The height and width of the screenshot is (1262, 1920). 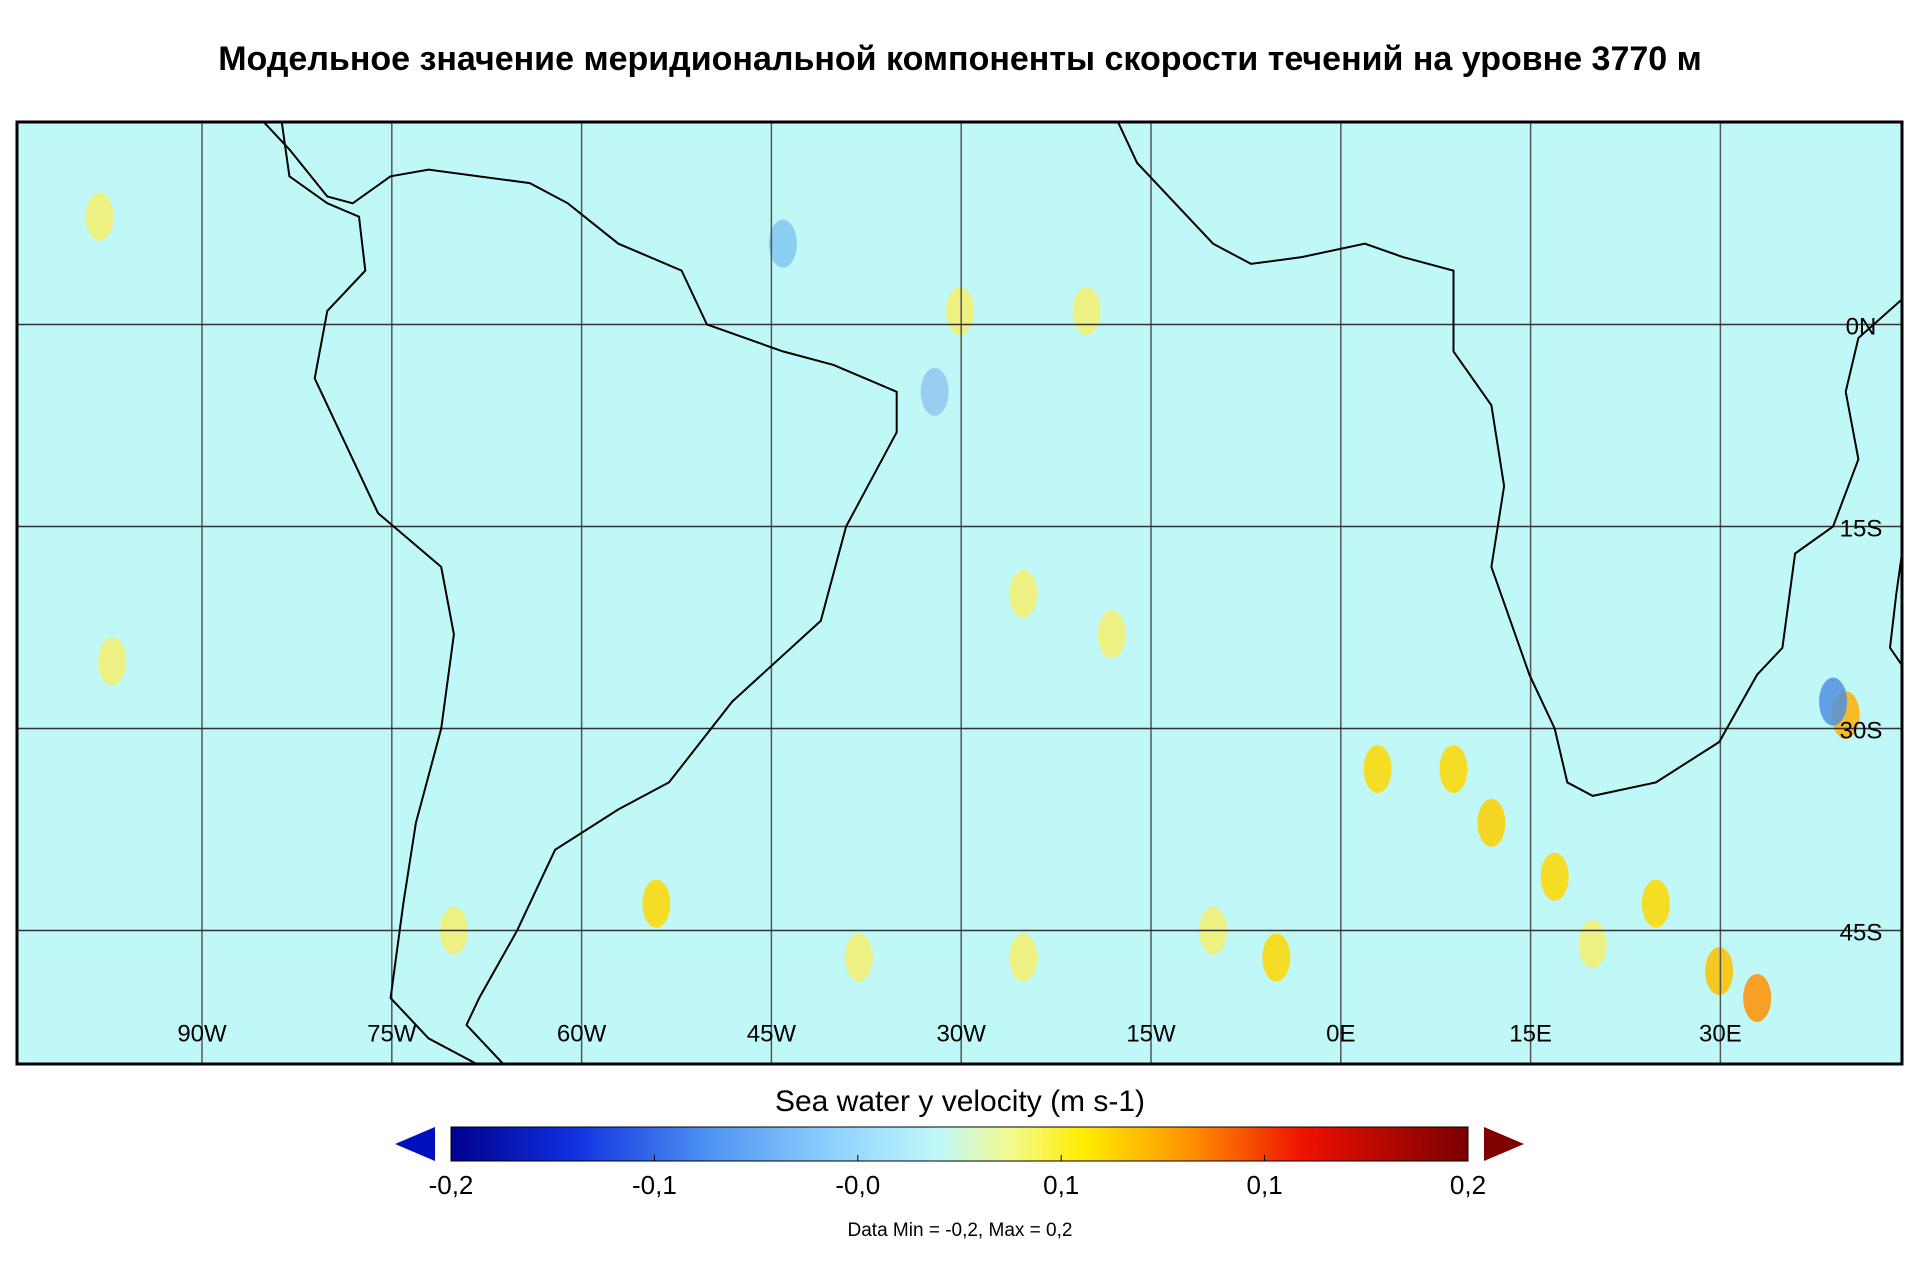 I want to click on lon-label: 75W, so click(x=392, y=1033).